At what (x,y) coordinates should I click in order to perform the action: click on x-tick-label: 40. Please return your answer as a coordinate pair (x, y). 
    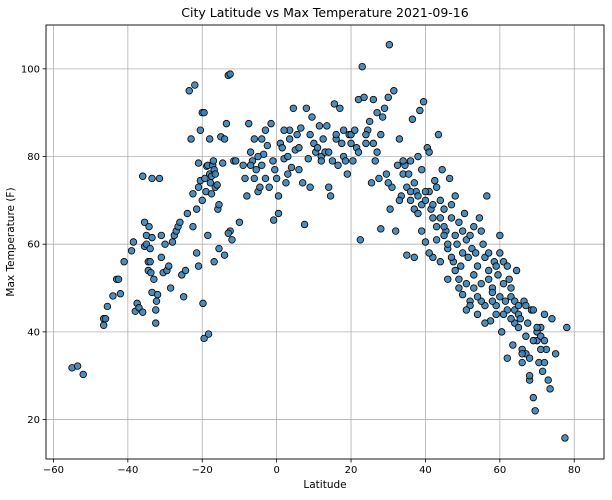
    Looking at the image, I should click on (425, 470).